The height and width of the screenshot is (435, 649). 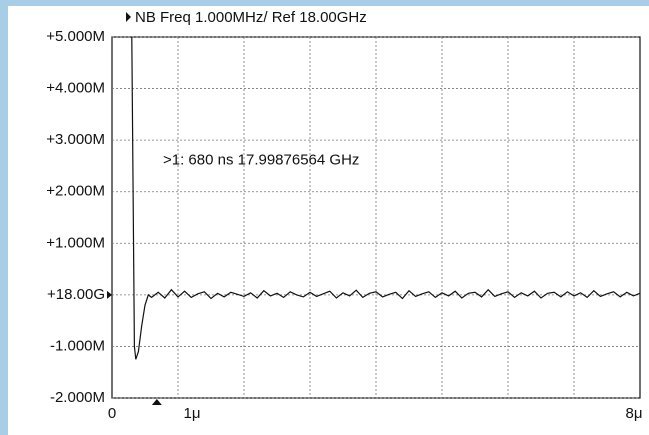 What do you see at coordinates (77, 345) in the screenshot?
I see `y-tick-label: -1.000M` at bounding box center [77, 345].